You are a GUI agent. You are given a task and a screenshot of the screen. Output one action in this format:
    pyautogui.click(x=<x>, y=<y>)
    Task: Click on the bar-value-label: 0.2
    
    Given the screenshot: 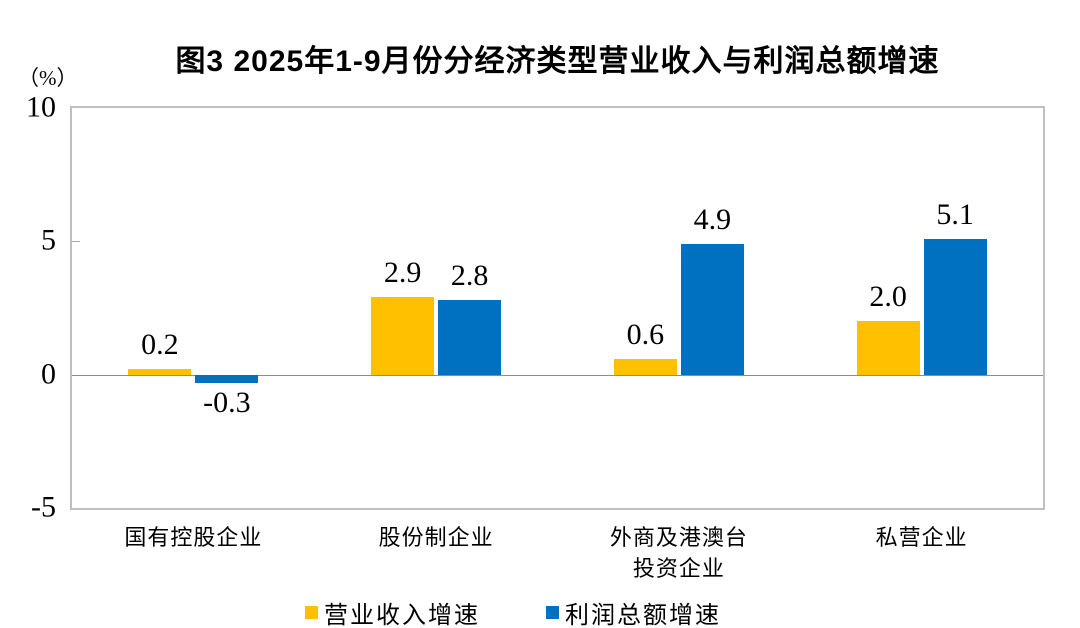 What is the action you would take?
    pyautogui.click(x=160, y=345)
    